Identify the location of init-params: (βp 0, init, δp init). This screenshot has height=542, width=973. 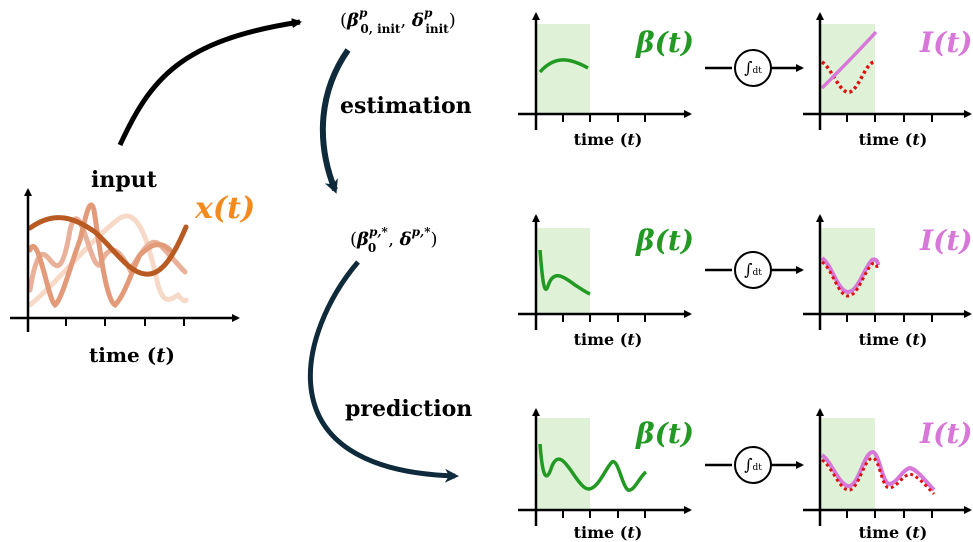
(398, 21).